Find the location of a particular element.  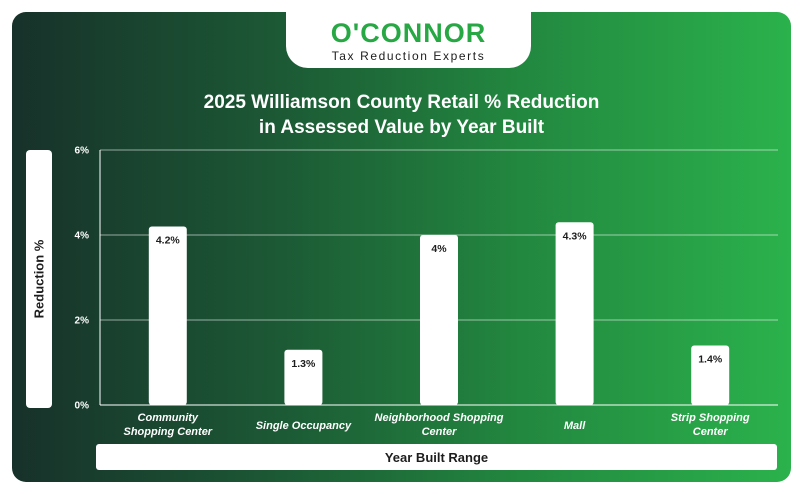

x-tick-label-4: Strip Shopping Center is located at coordinates (710, 425).